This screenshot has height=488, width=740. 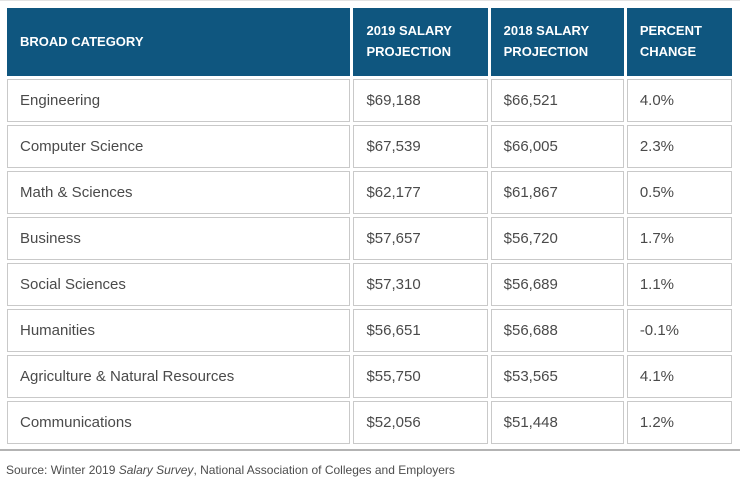 What do you see at coordinates (679, 422) in the screenshot?
I see `cell-percent-change: 1.2%` at bounding box center [679, 422].